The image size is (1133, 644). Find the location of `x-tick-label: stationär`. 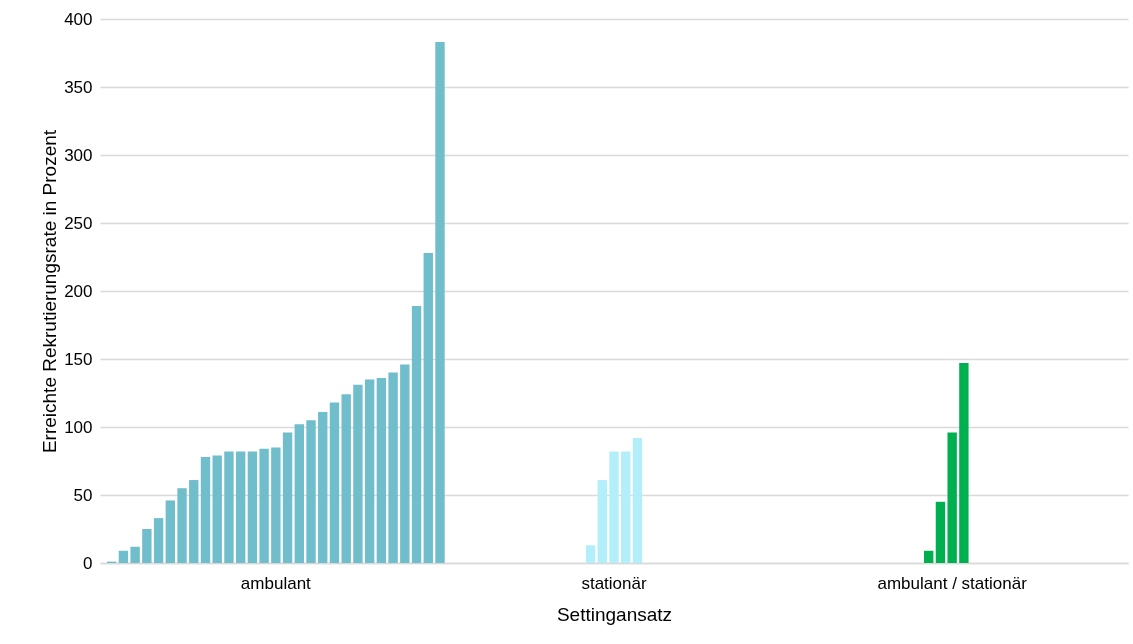

x-tick-label: stationär is located at coordinates (614, 583).